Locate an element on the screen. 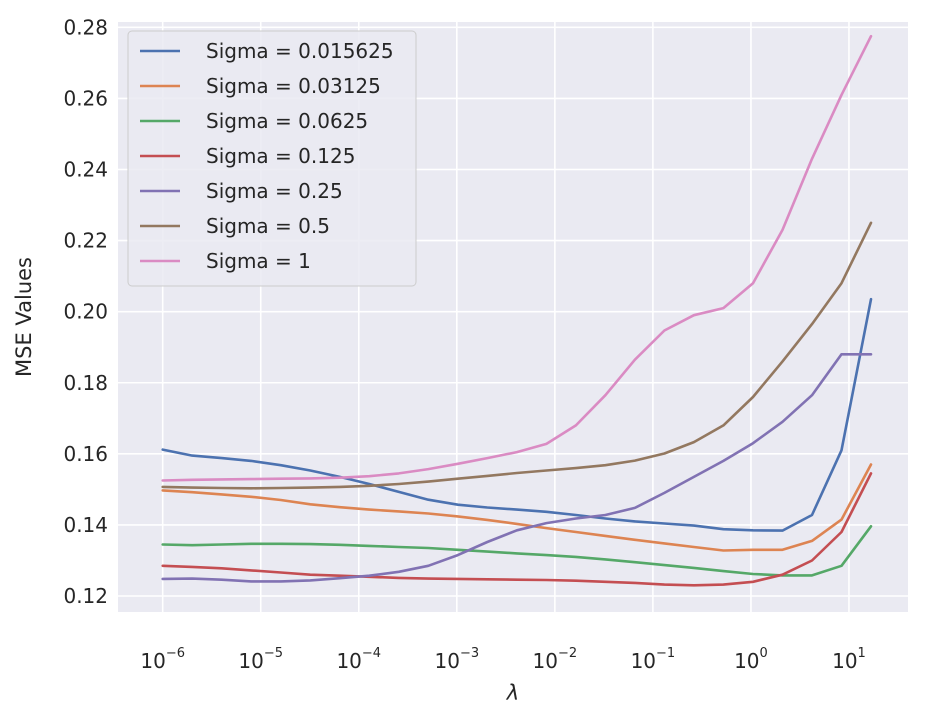 This screenshot has height=712, width=940. x-tick-label: 10⁻³ is located at coordinates (457, 659).